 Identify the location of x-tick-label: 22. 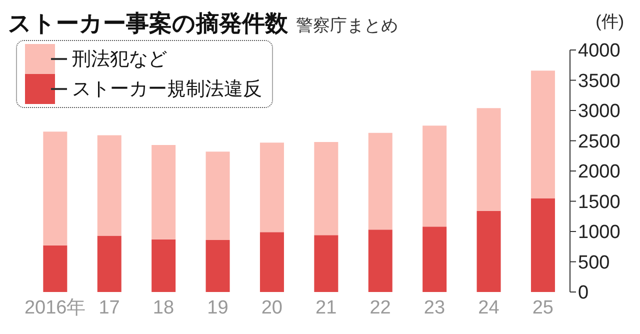
(380, 307).